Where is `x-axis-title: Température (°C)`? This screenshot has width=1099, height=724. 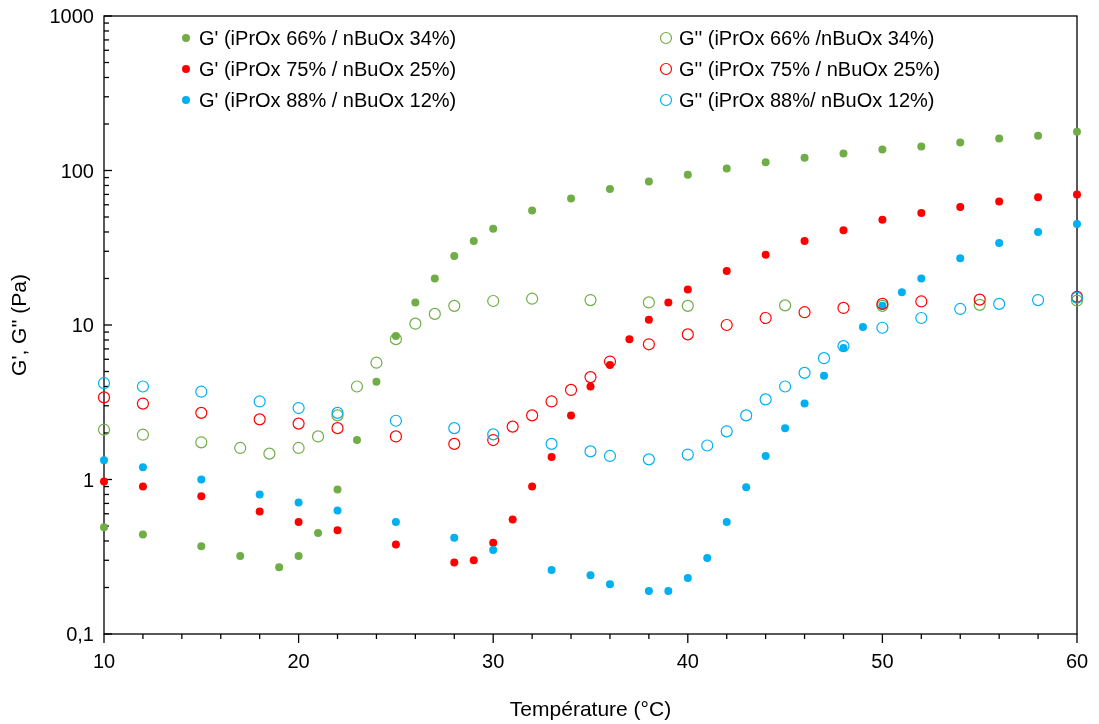
x-axis-title: Température (°C) is located at coordinates (590, 708).